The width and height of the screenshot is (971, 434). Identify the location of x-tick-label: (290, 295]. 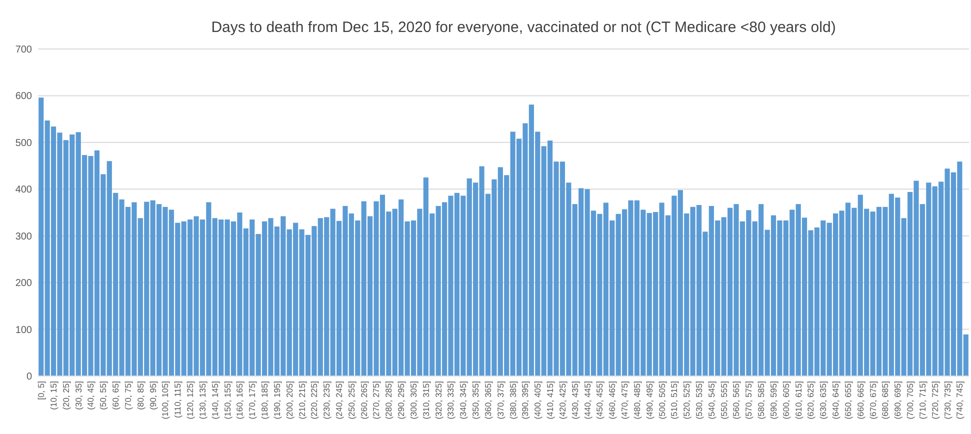
(401, 400).